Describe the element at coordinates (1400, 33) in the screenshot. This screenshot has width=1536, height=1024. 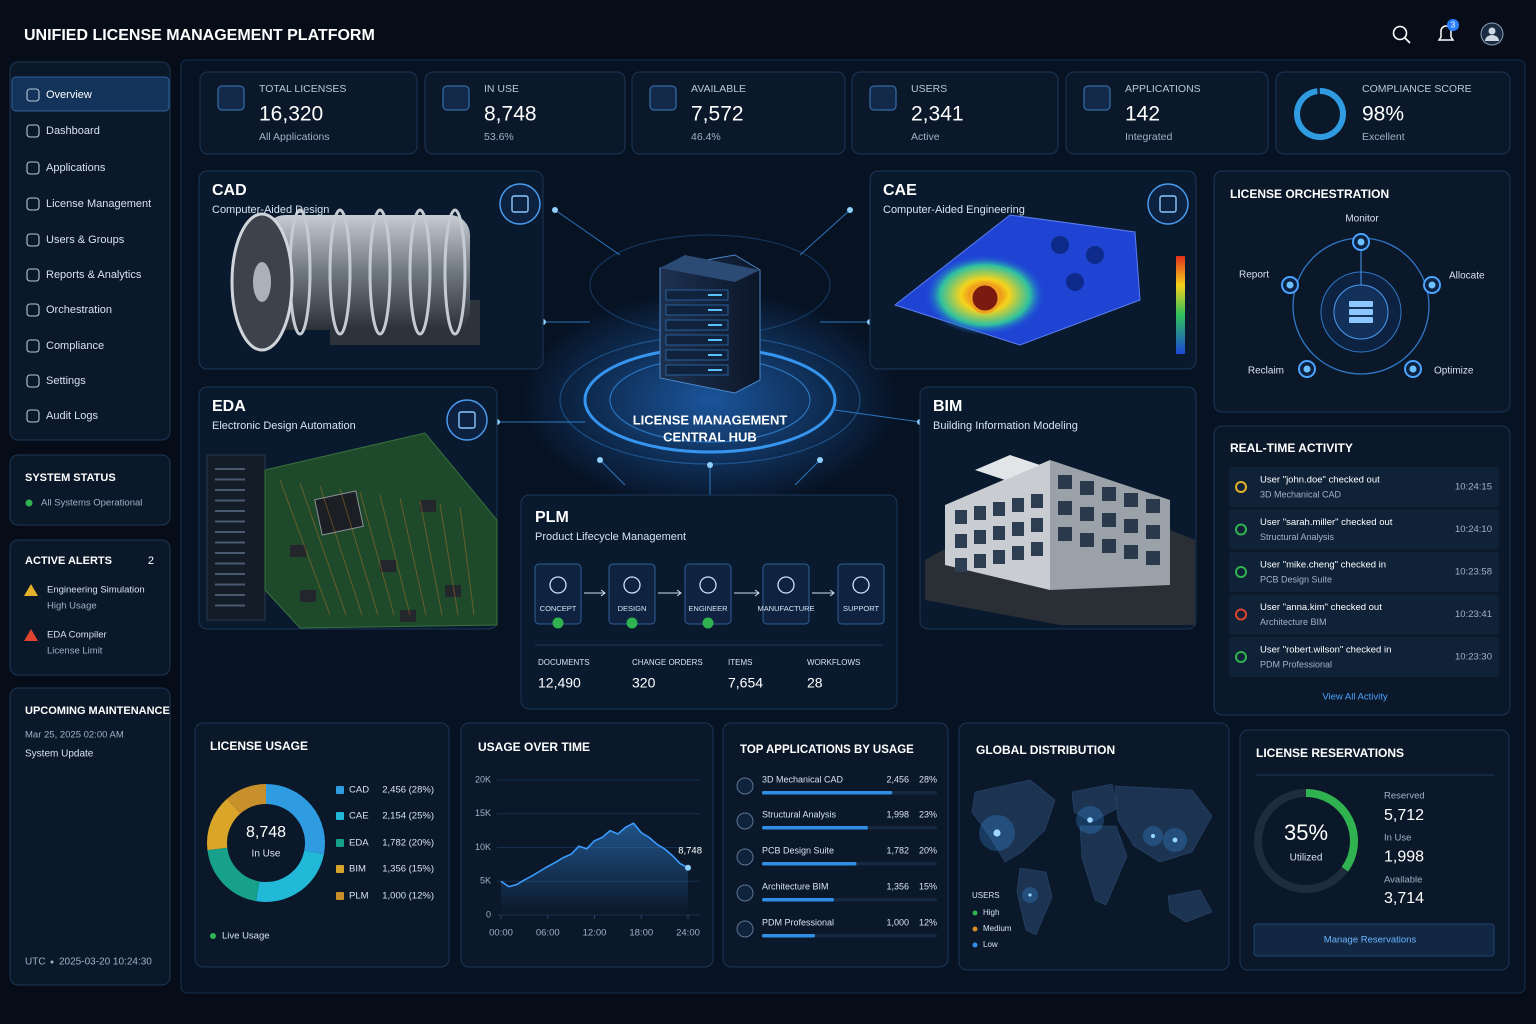
I see `search-icon` at that location.